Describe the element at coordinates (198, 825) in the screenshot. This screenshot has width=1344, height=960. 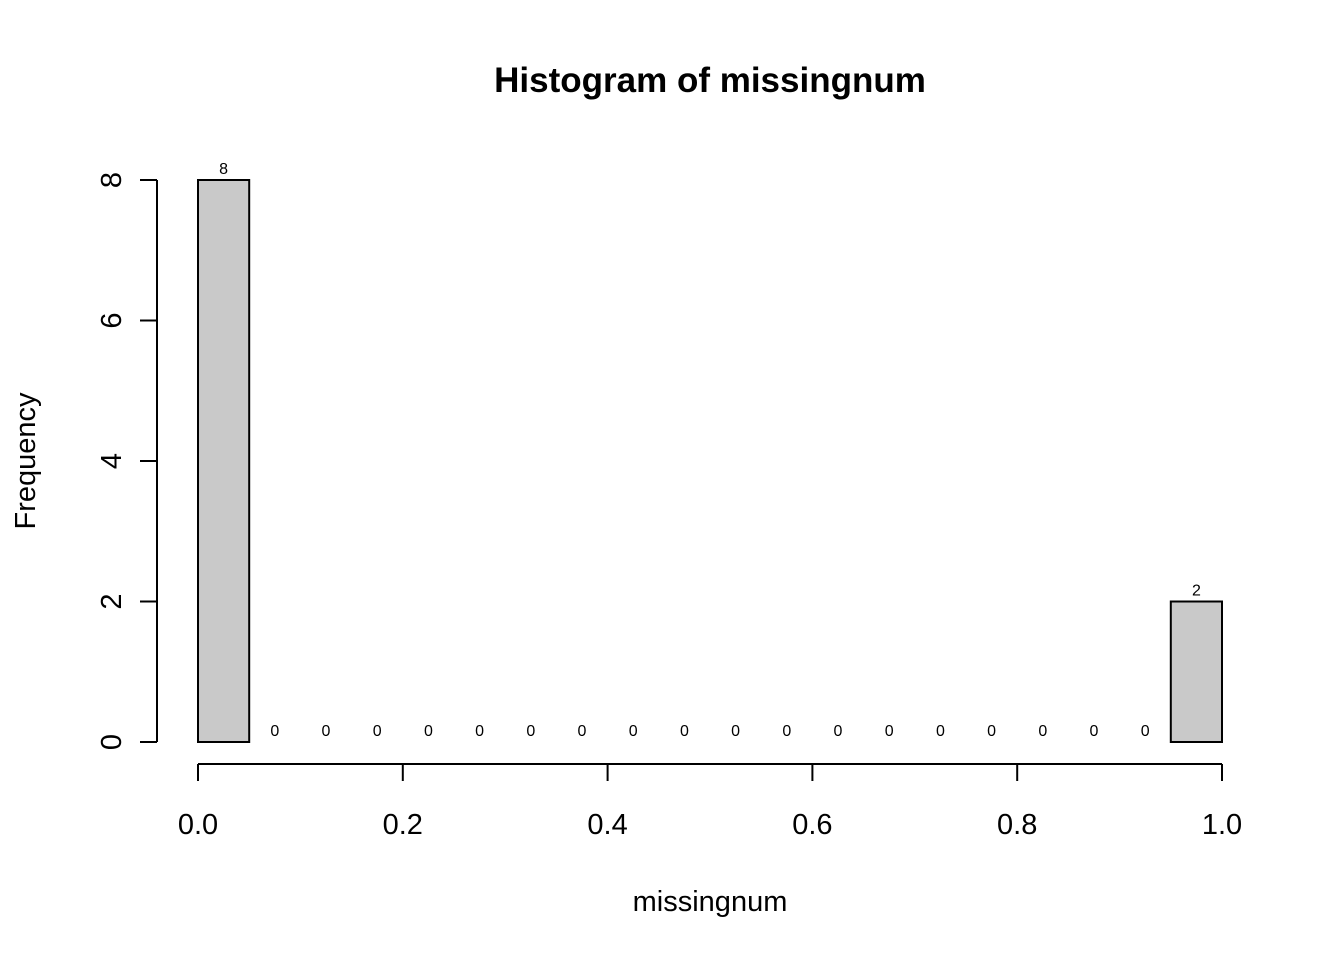
I see `x-tick-label: 0.0` at that location.